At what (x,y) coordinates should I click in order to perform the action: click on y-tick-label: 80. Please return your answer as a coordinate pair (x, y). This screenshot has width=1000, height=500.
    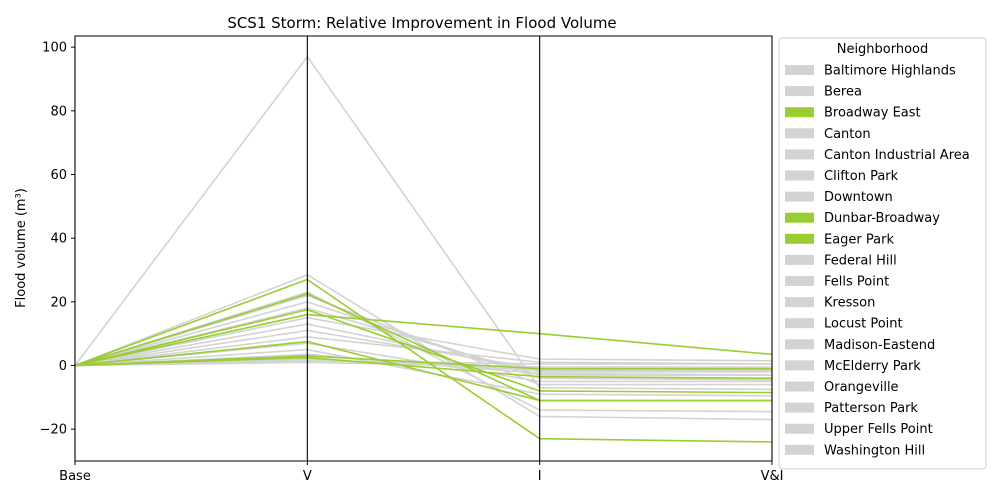
    Looking at the image, I should click on (58, 111).